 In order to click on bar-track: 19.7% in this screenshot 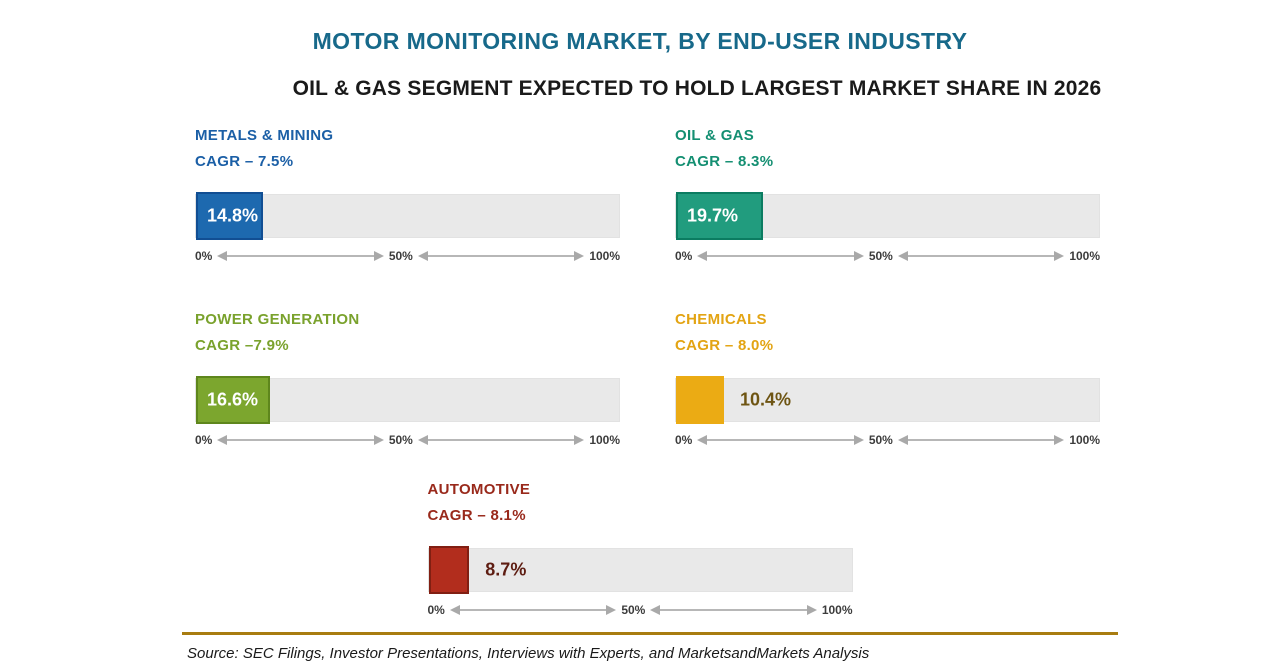, I will do `click(887, 216)`.